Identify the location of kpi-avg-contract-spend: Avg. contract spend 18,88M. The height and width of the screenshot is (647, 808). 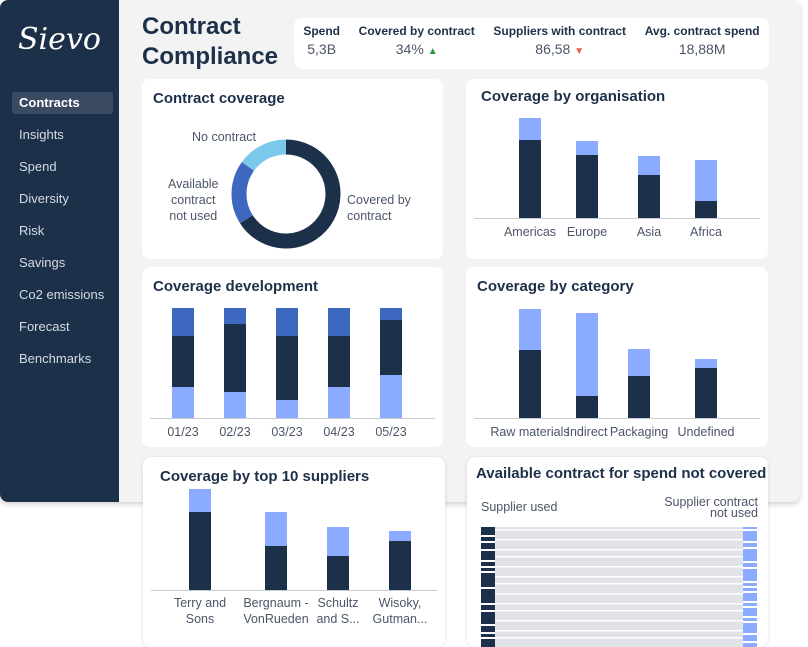
(702, 46).